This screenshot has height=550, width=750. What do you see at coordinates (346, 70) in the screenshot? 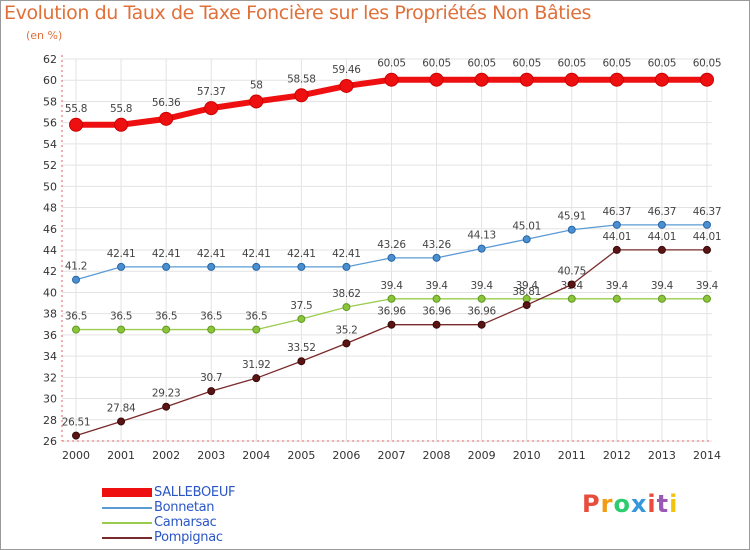
I see `data-label: 59.46` at bounding box center [346, 70].